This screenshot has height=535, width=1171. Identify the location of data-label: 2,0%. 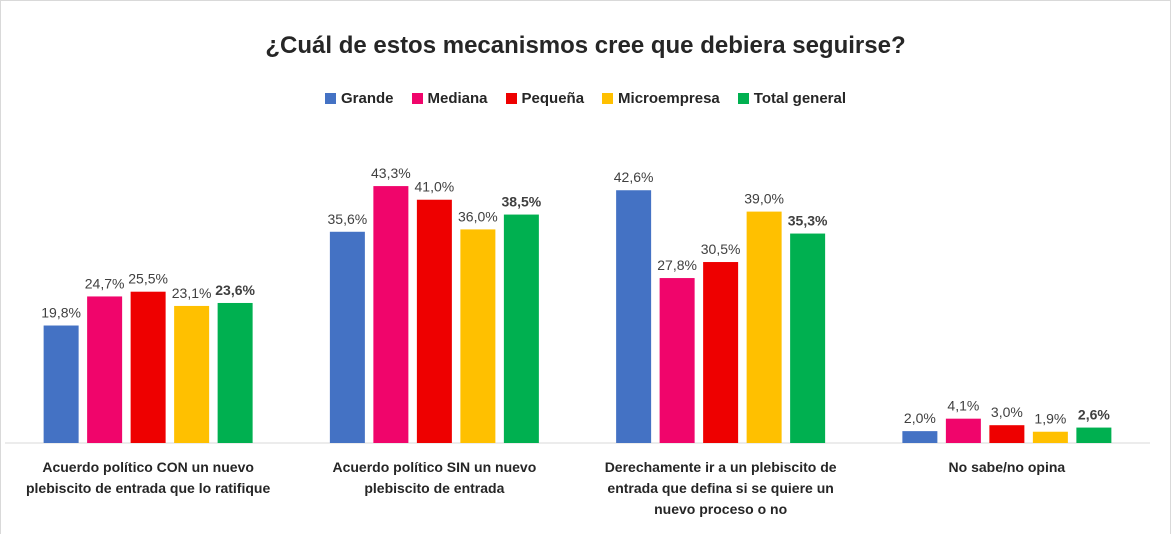
(920, 418).